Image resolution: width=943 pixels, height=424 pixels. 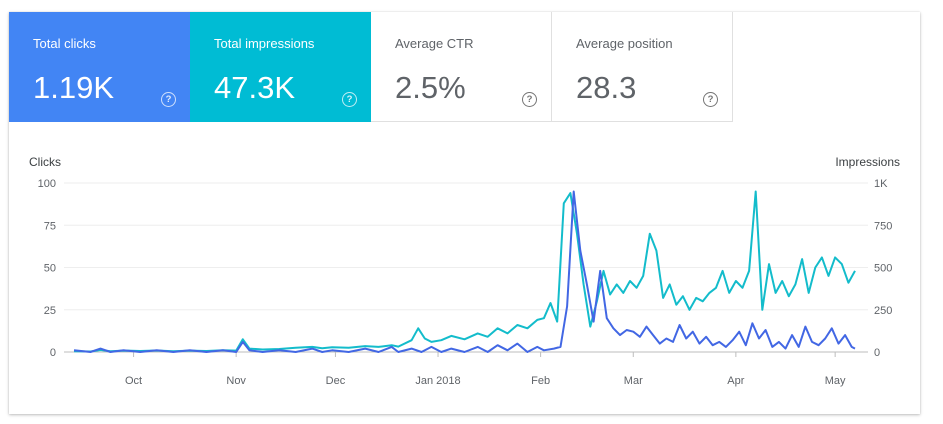 I want to click on y-right-axis: 0 250 500 750 1K, so click(x=883, y=268).